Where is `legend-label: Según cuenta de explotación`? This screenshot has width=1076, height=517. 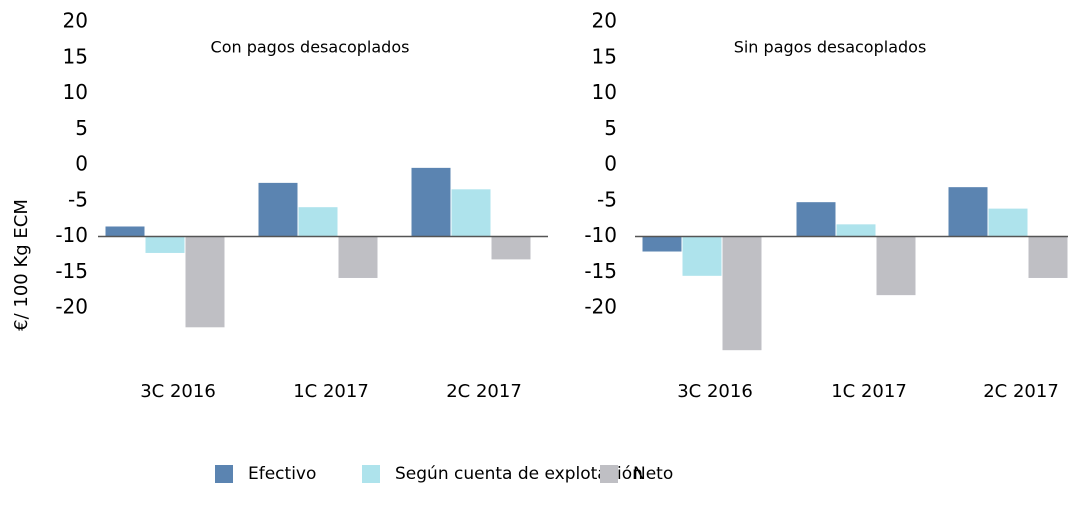 legend-label: Según cuenta de explotación is located at coordinates (519, 474).